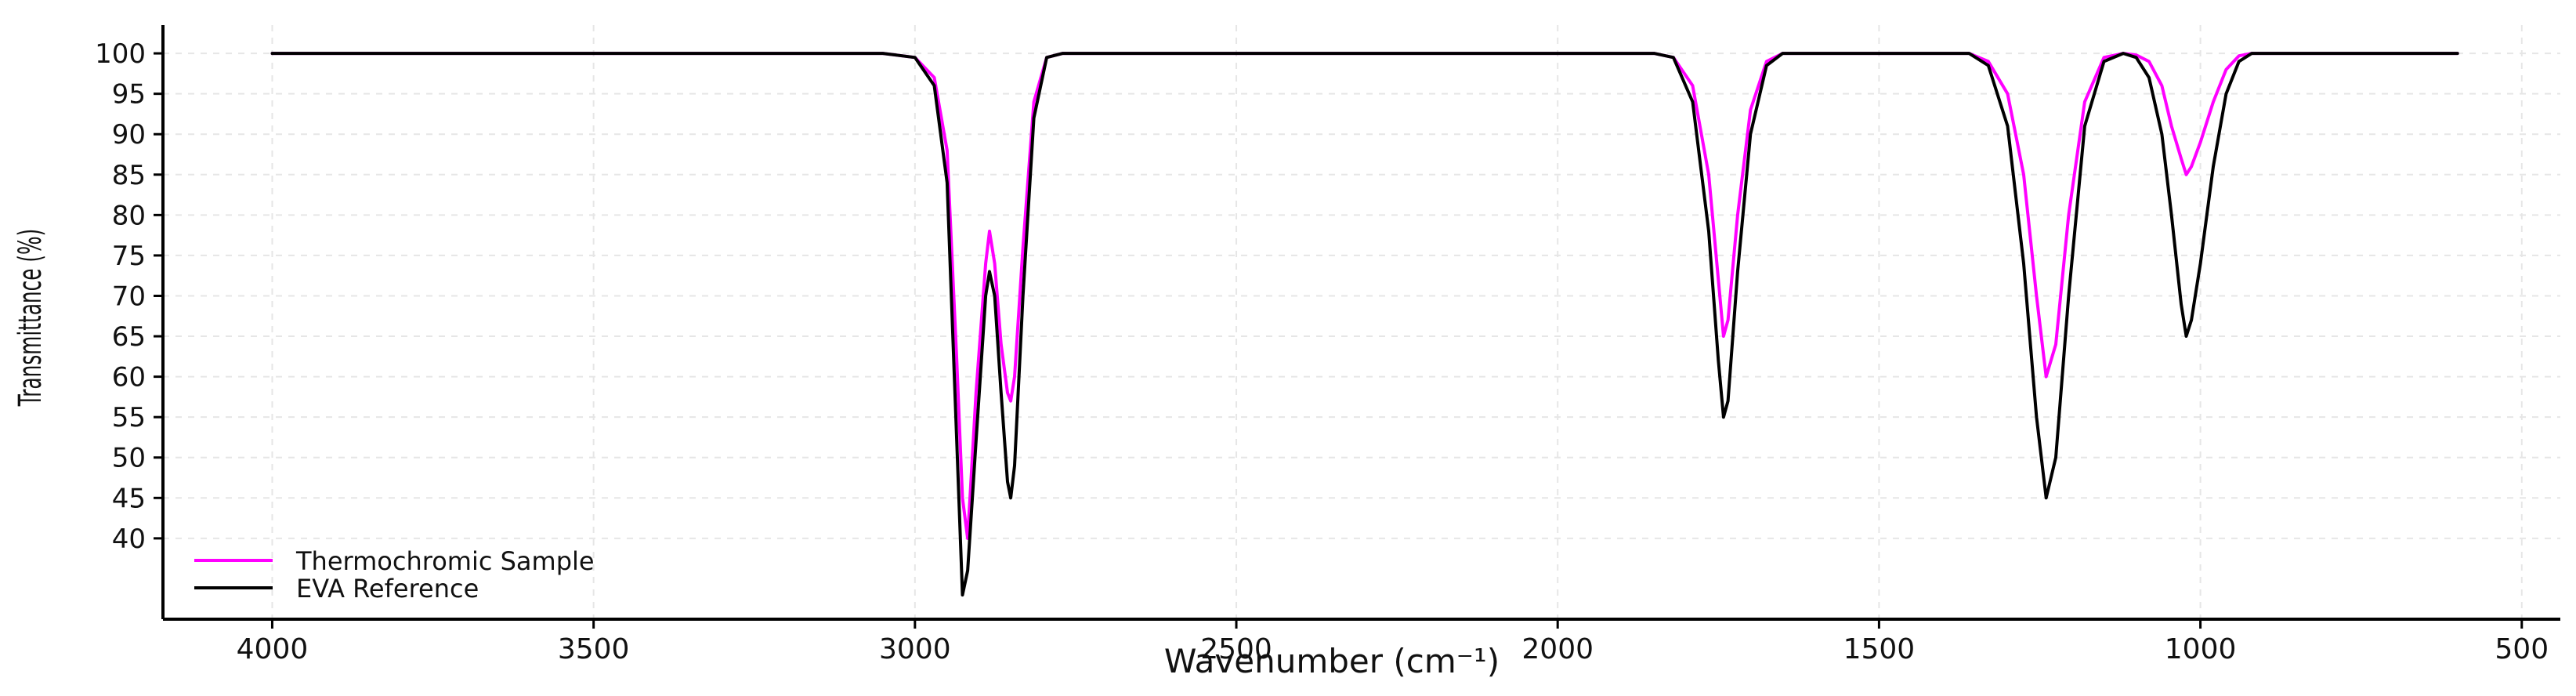 This screenshot has width=2576, height=696. What do you see at coordinates (387, 589) in the screenshot?
I see `legend-label-eva: EVA Reference` at bounding box center [387, 589].